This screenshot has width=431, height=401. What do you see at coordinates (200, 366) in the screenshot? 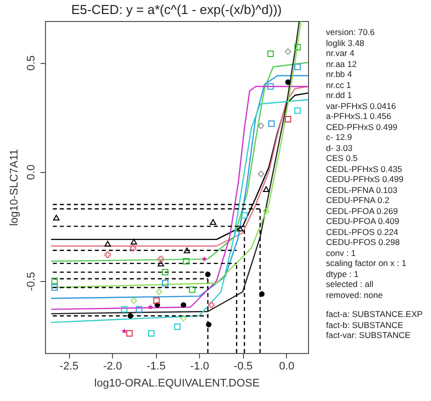
I see `x-tick-label: -1.0` at bounding box center [200, 366].